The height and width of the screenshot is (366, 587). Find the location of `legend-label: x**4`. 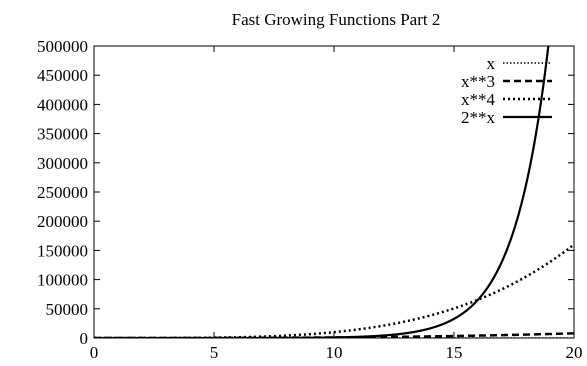

legend-label: x**4 is located at coordinates (478, 99).